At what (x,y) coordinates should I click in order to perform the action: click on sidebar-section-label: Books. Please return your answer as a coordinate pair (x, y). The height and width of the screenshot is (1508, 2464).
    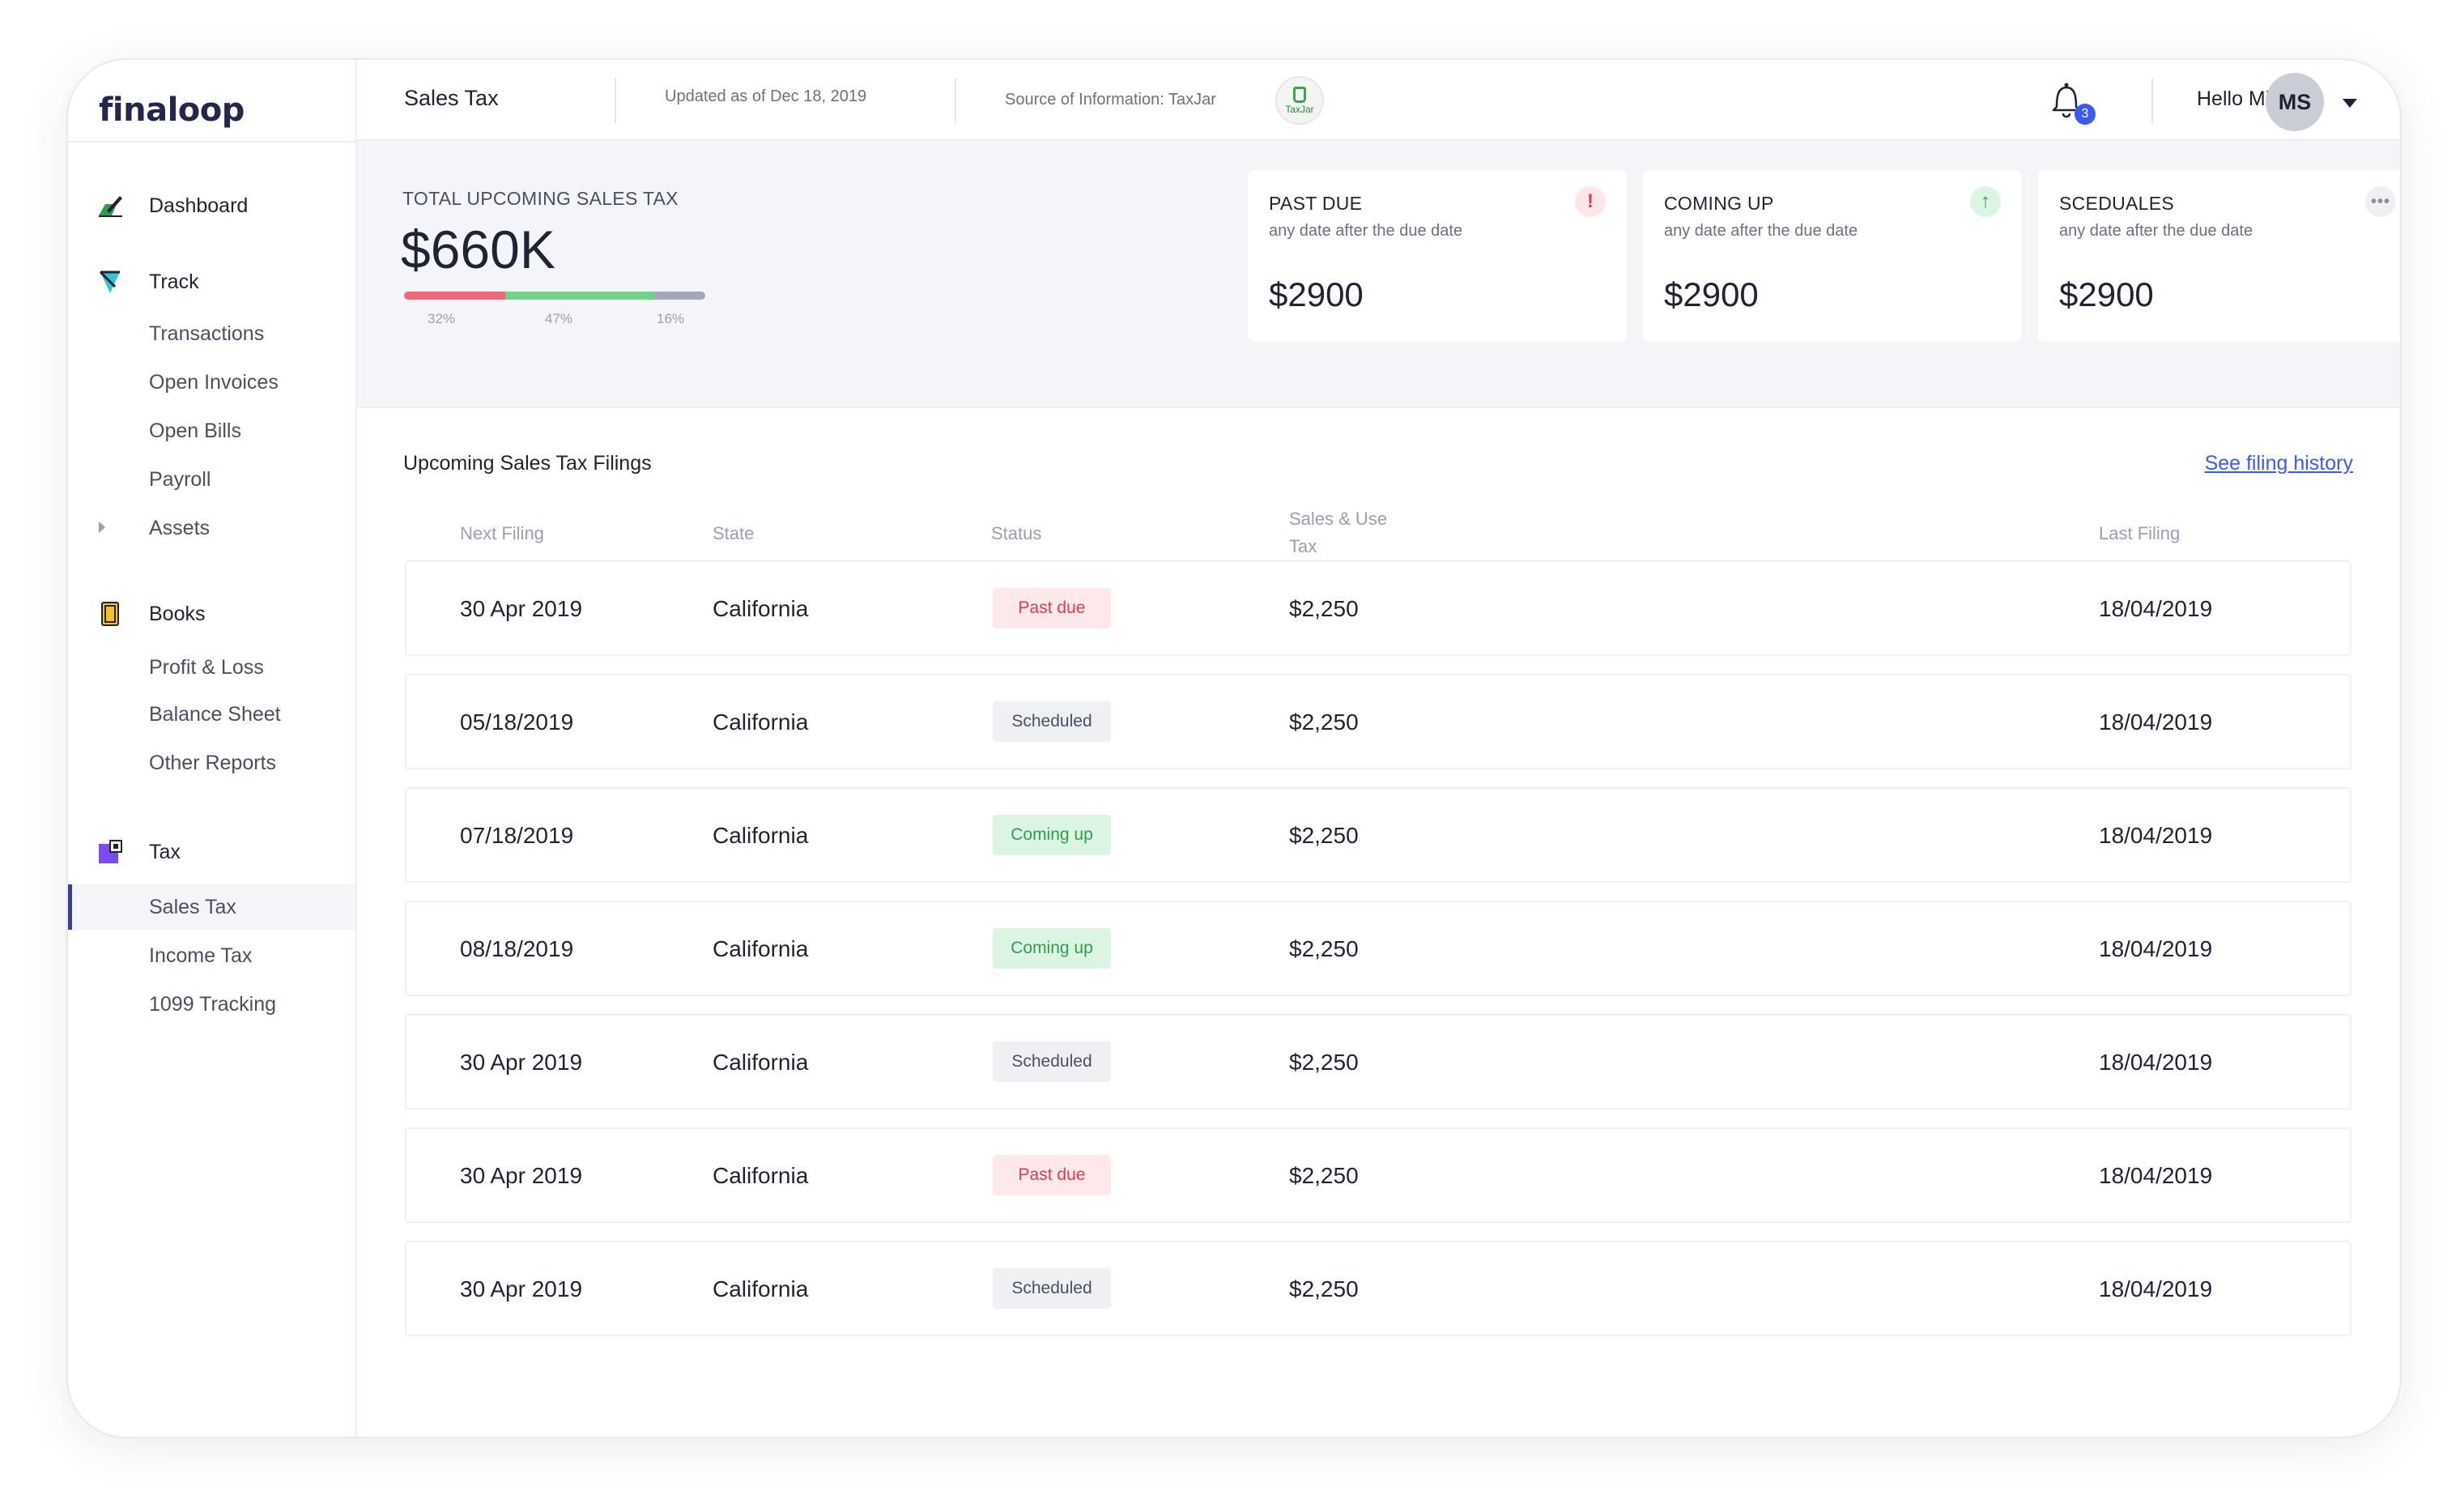
    Looking at the image, I should click on (177, 614).